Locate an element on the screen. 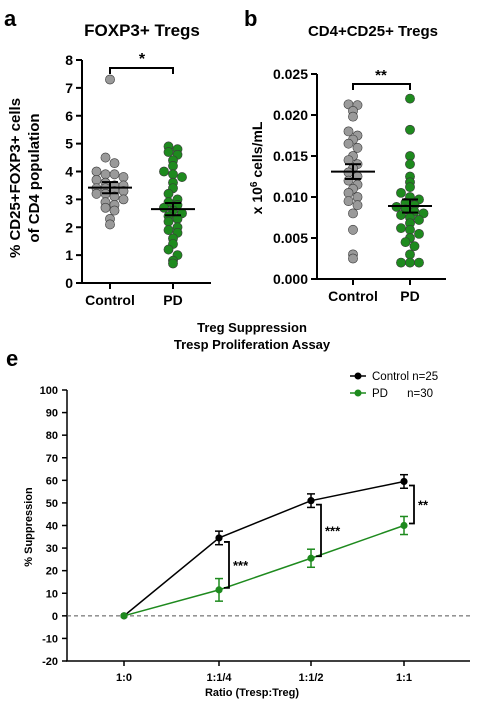 The width and height of the screenshot is (480, 708). panel-a-ytick-label: 0 is located at coordinates (69, 283).